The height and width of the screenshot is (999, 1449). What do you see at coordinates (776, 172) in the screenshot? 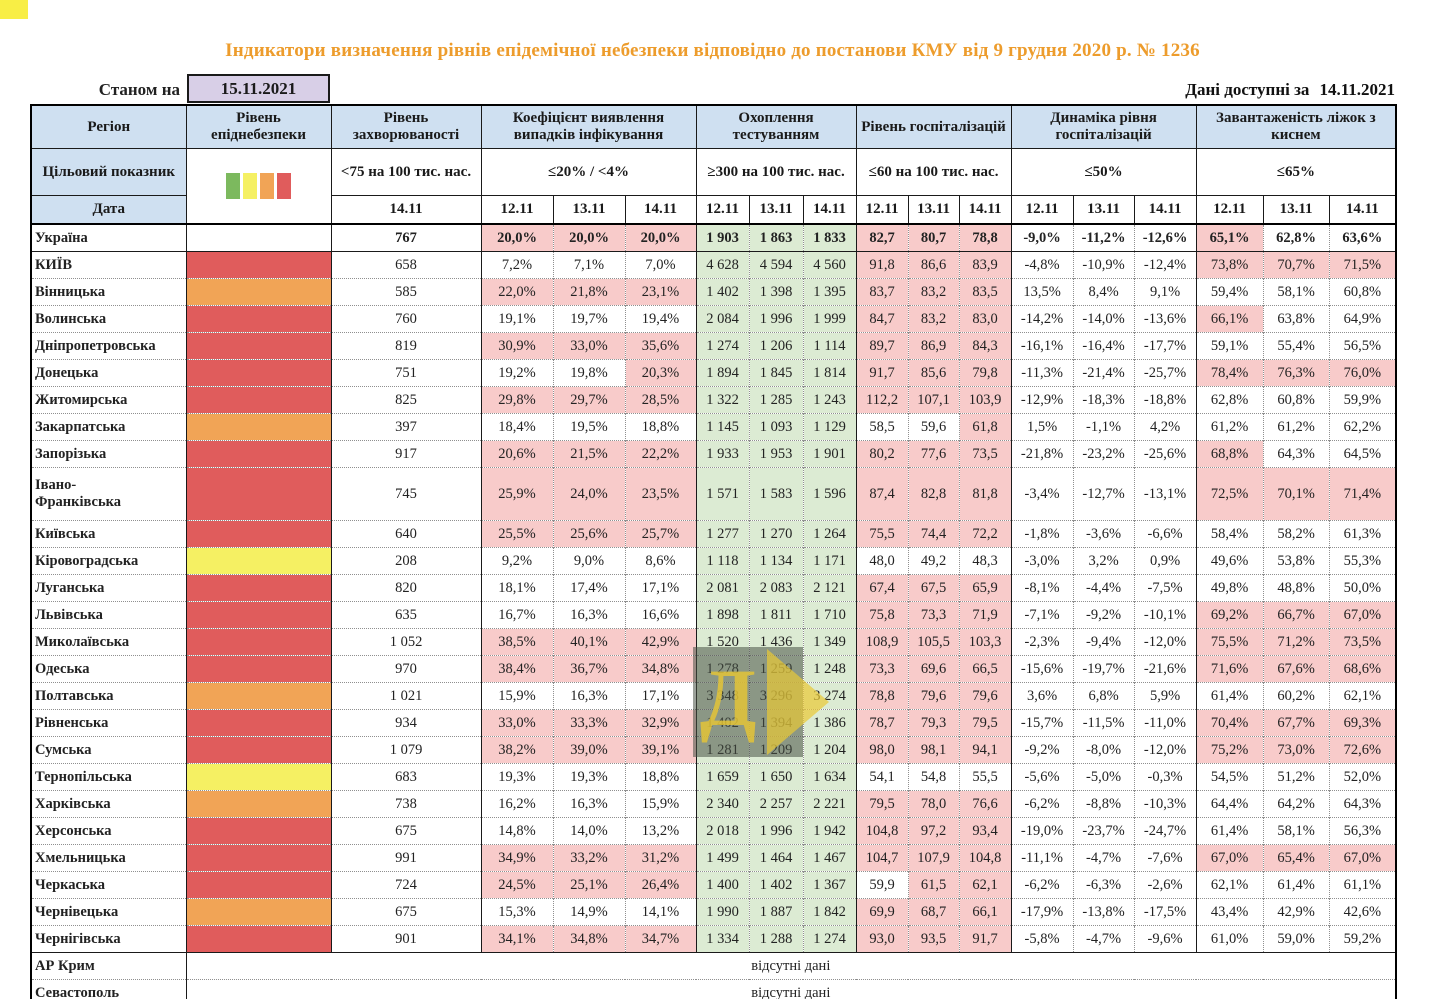
I see `target-value: ≥300 на 100 тис. нас.` at bounding box center [776, 172].